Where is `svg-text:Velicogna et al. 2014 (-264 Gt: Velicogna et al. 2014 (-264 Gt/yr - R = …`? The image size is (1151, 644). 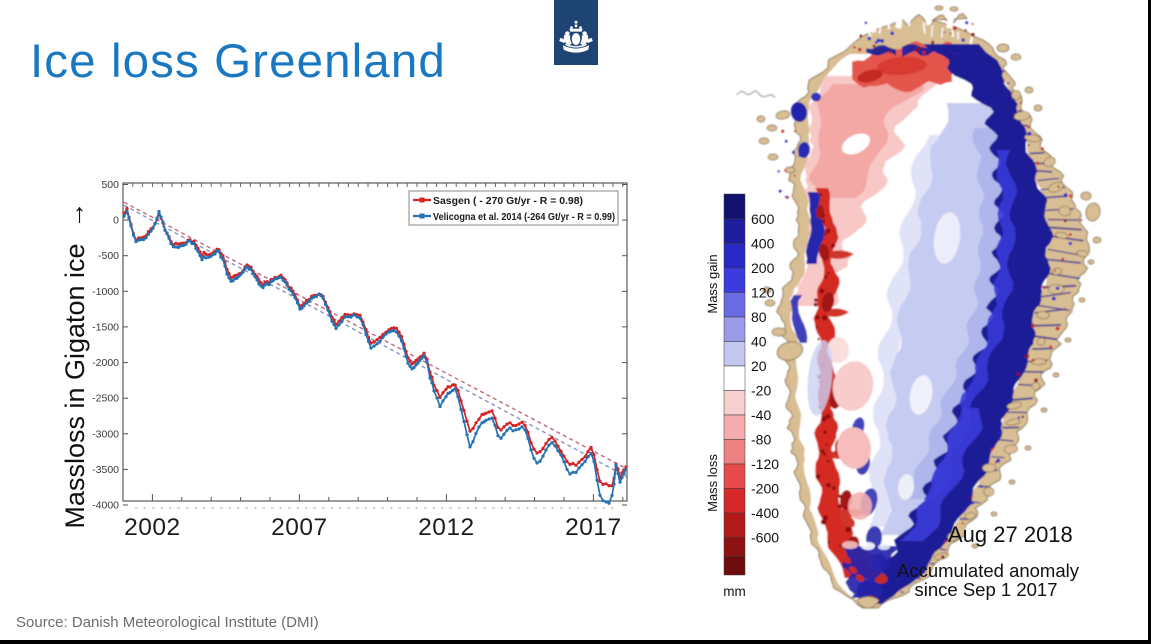
svg-text:Velicogna et al. 2014 (-264 Gt: Velicogna et al. 2014 (-264 Gt/yr - R = … is located at coordinates (524, 217).